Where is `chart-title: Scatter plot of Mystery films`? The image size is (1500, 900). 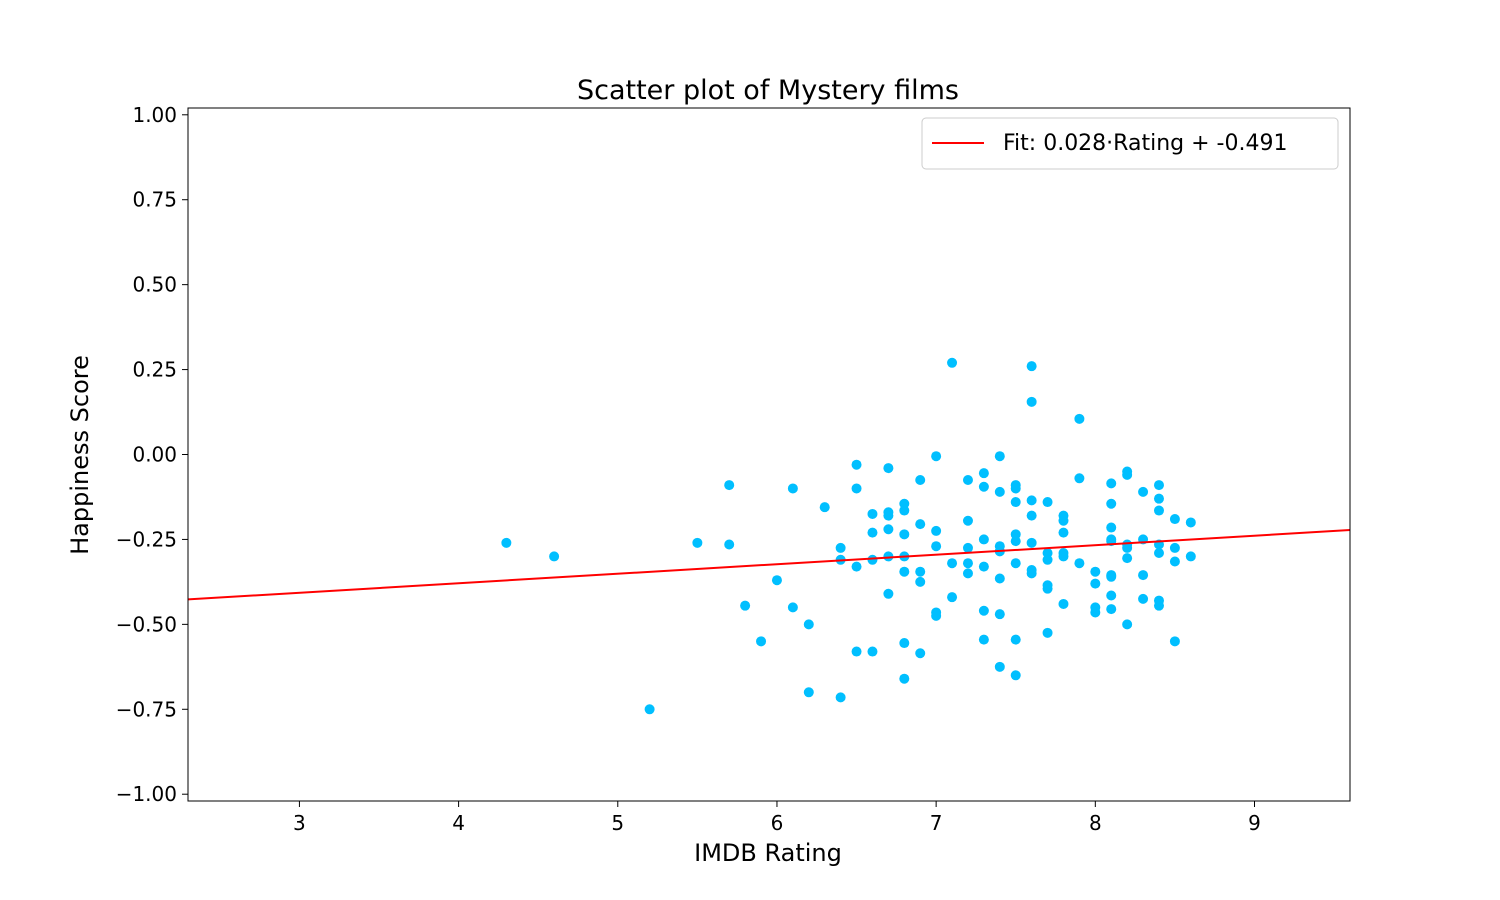
chart-title: Scatter plot of Mystery films is located at coordinates (768, 90).